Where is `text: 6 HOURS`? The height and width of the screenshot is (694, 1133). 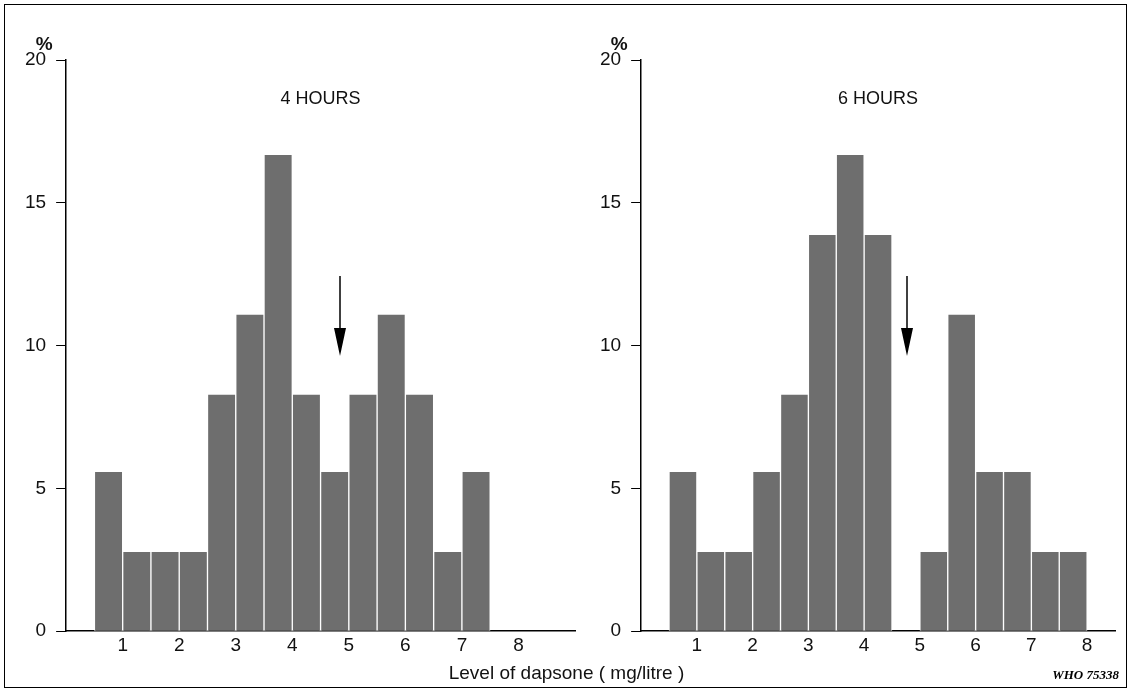
text: 6 HOURS is located at coordinates (878, 97).